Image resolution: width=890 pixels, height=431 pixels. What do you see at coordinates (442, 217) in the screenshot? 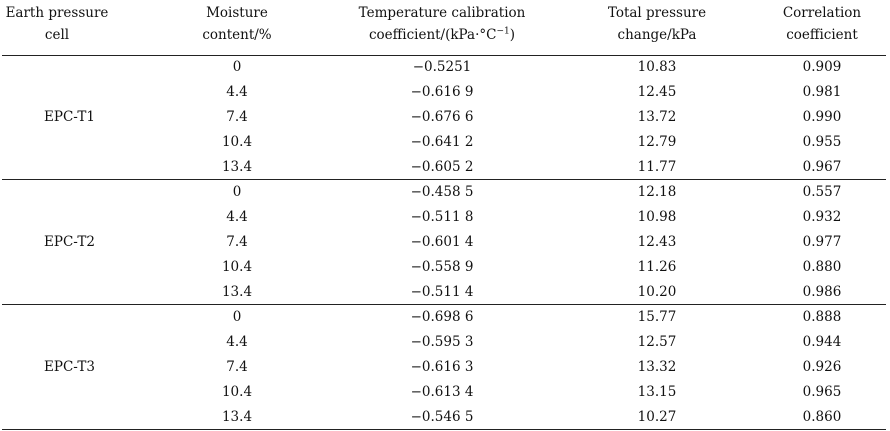
I see `table-cell-coef: −0.511 8` at bounding box center [442, 217].